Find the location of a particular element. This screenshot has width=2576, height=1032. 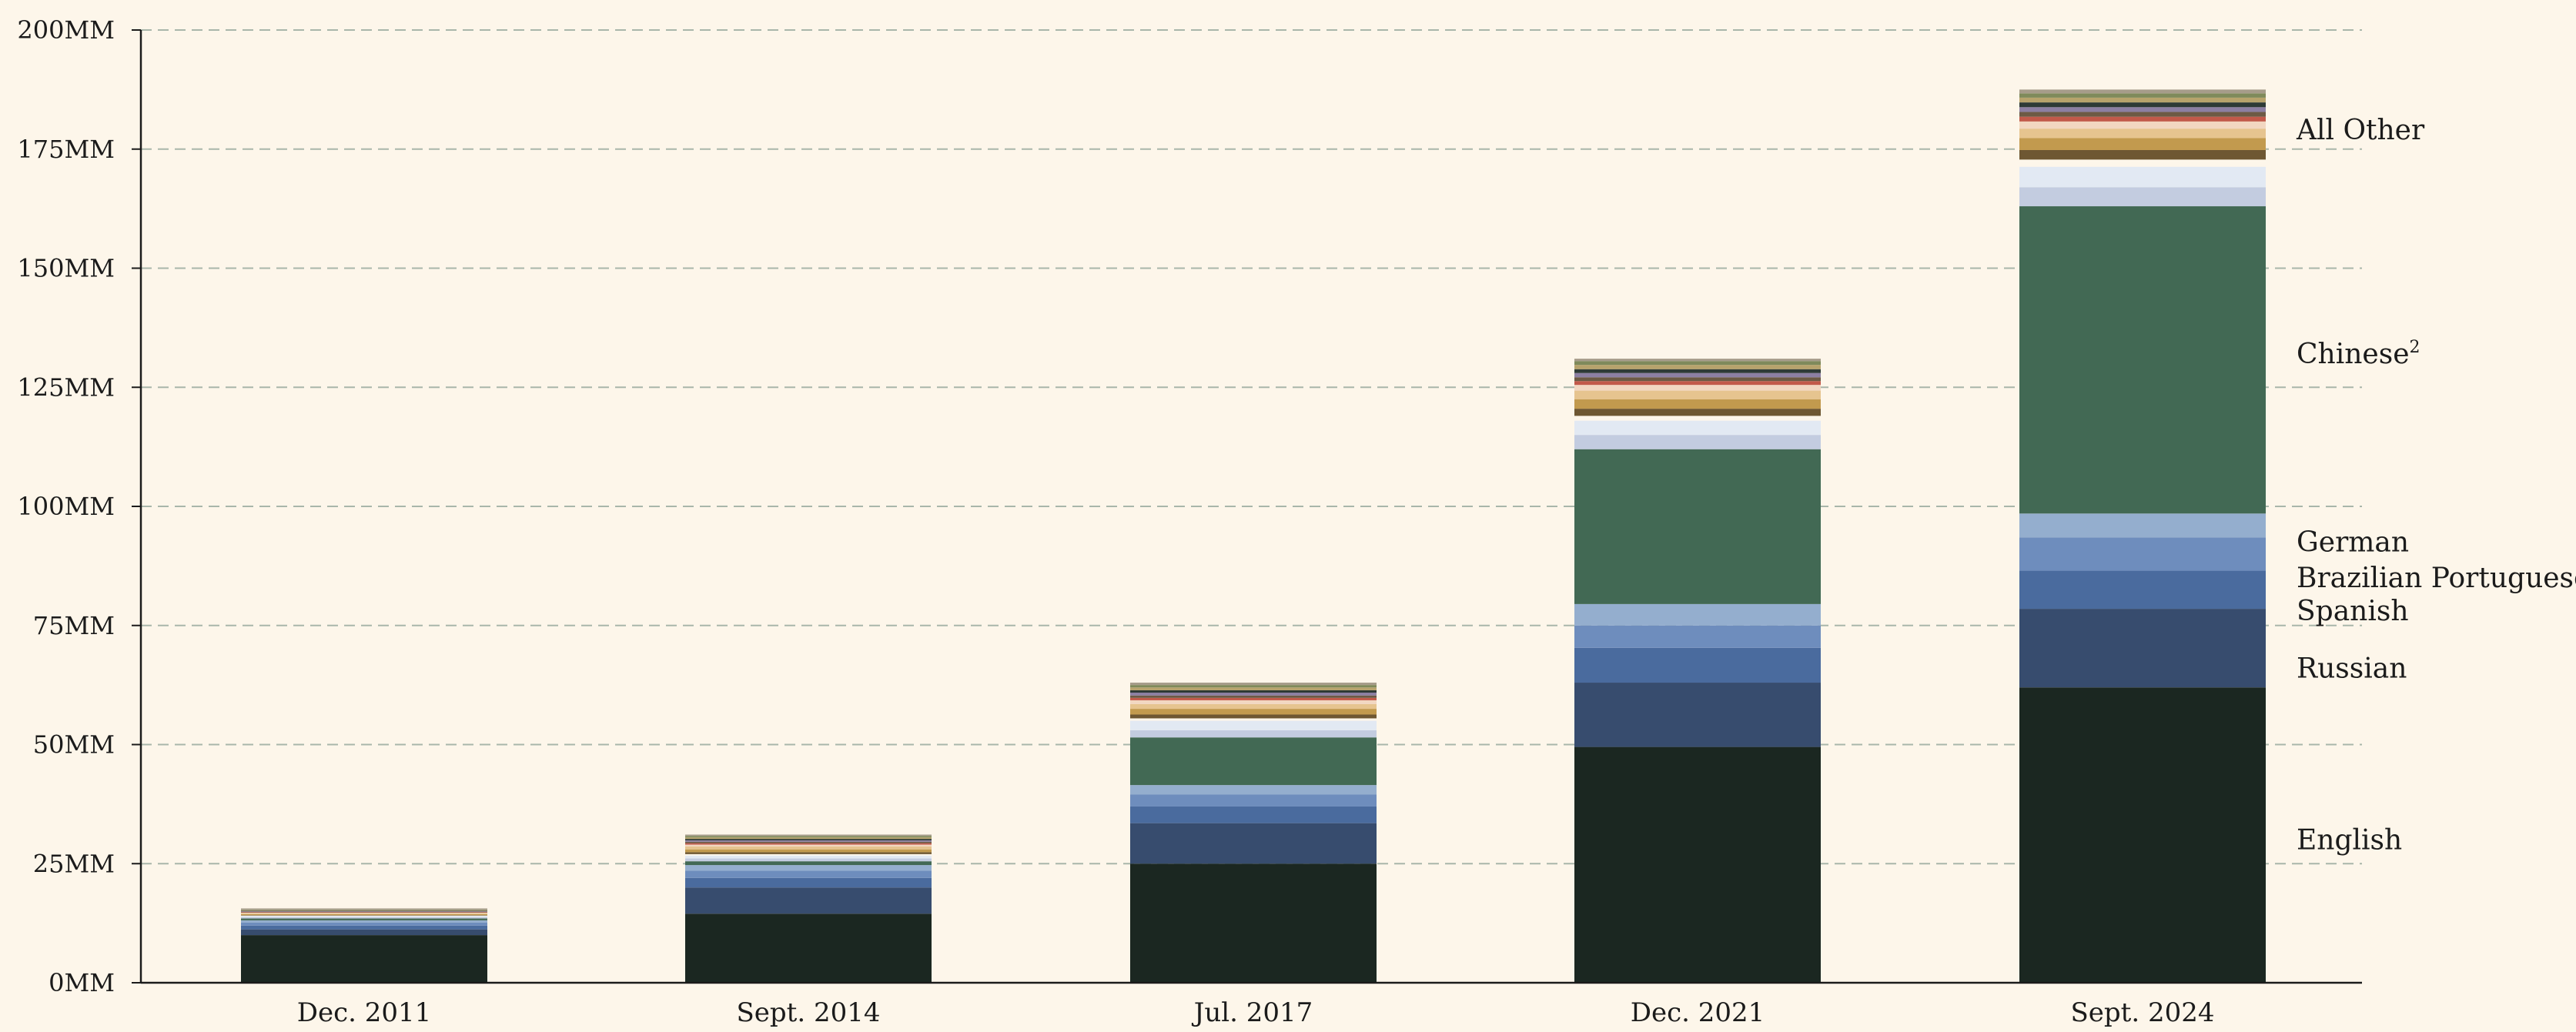

series-label: Chinese2 is located at coordinates (2358, 354).